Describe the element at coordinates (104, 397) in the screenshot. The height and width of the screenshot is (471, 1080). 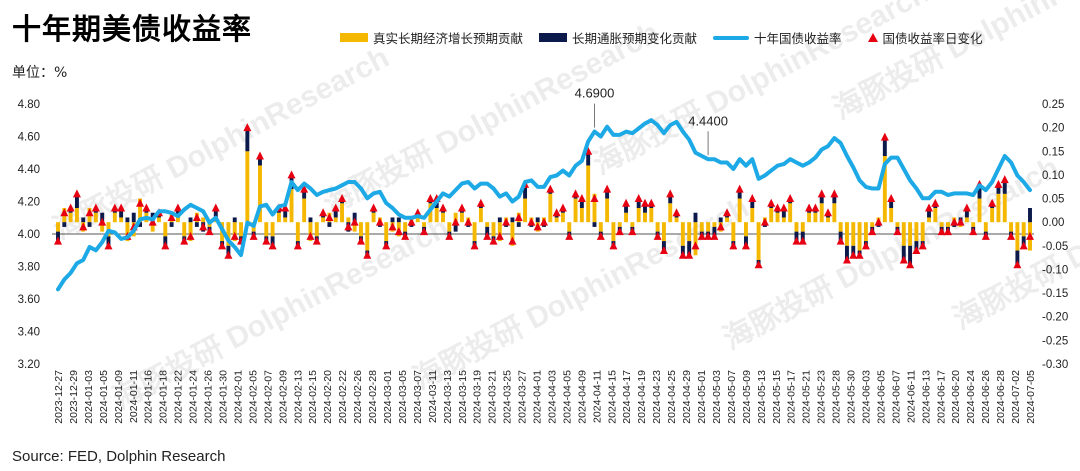
I see `x-axis-tick: 2024-01-05` at that location.